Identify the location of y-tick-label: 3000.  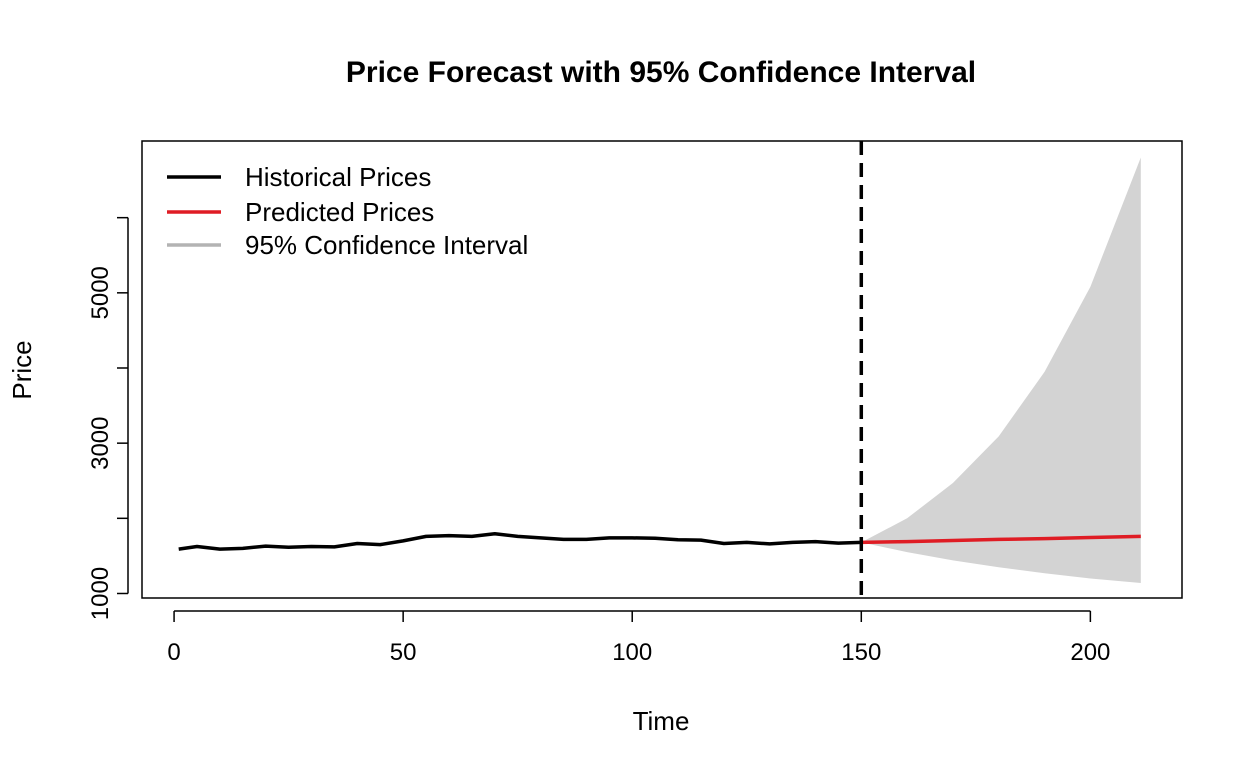
(100, 443).